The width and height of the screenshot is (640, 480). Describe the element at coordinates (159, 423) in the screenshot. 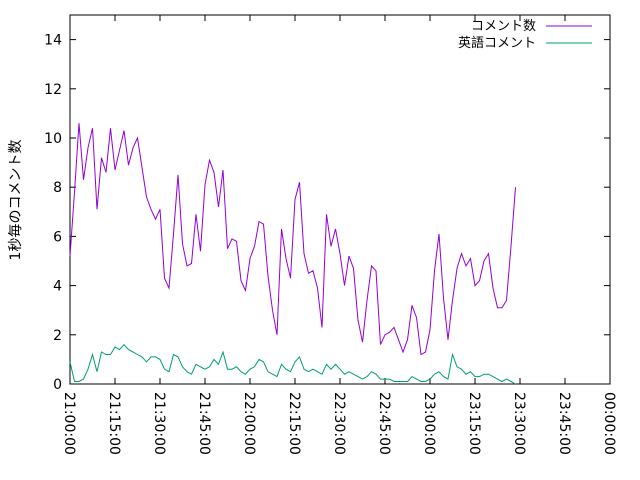

I see `x-tick-label: 21:30:00` at that location.